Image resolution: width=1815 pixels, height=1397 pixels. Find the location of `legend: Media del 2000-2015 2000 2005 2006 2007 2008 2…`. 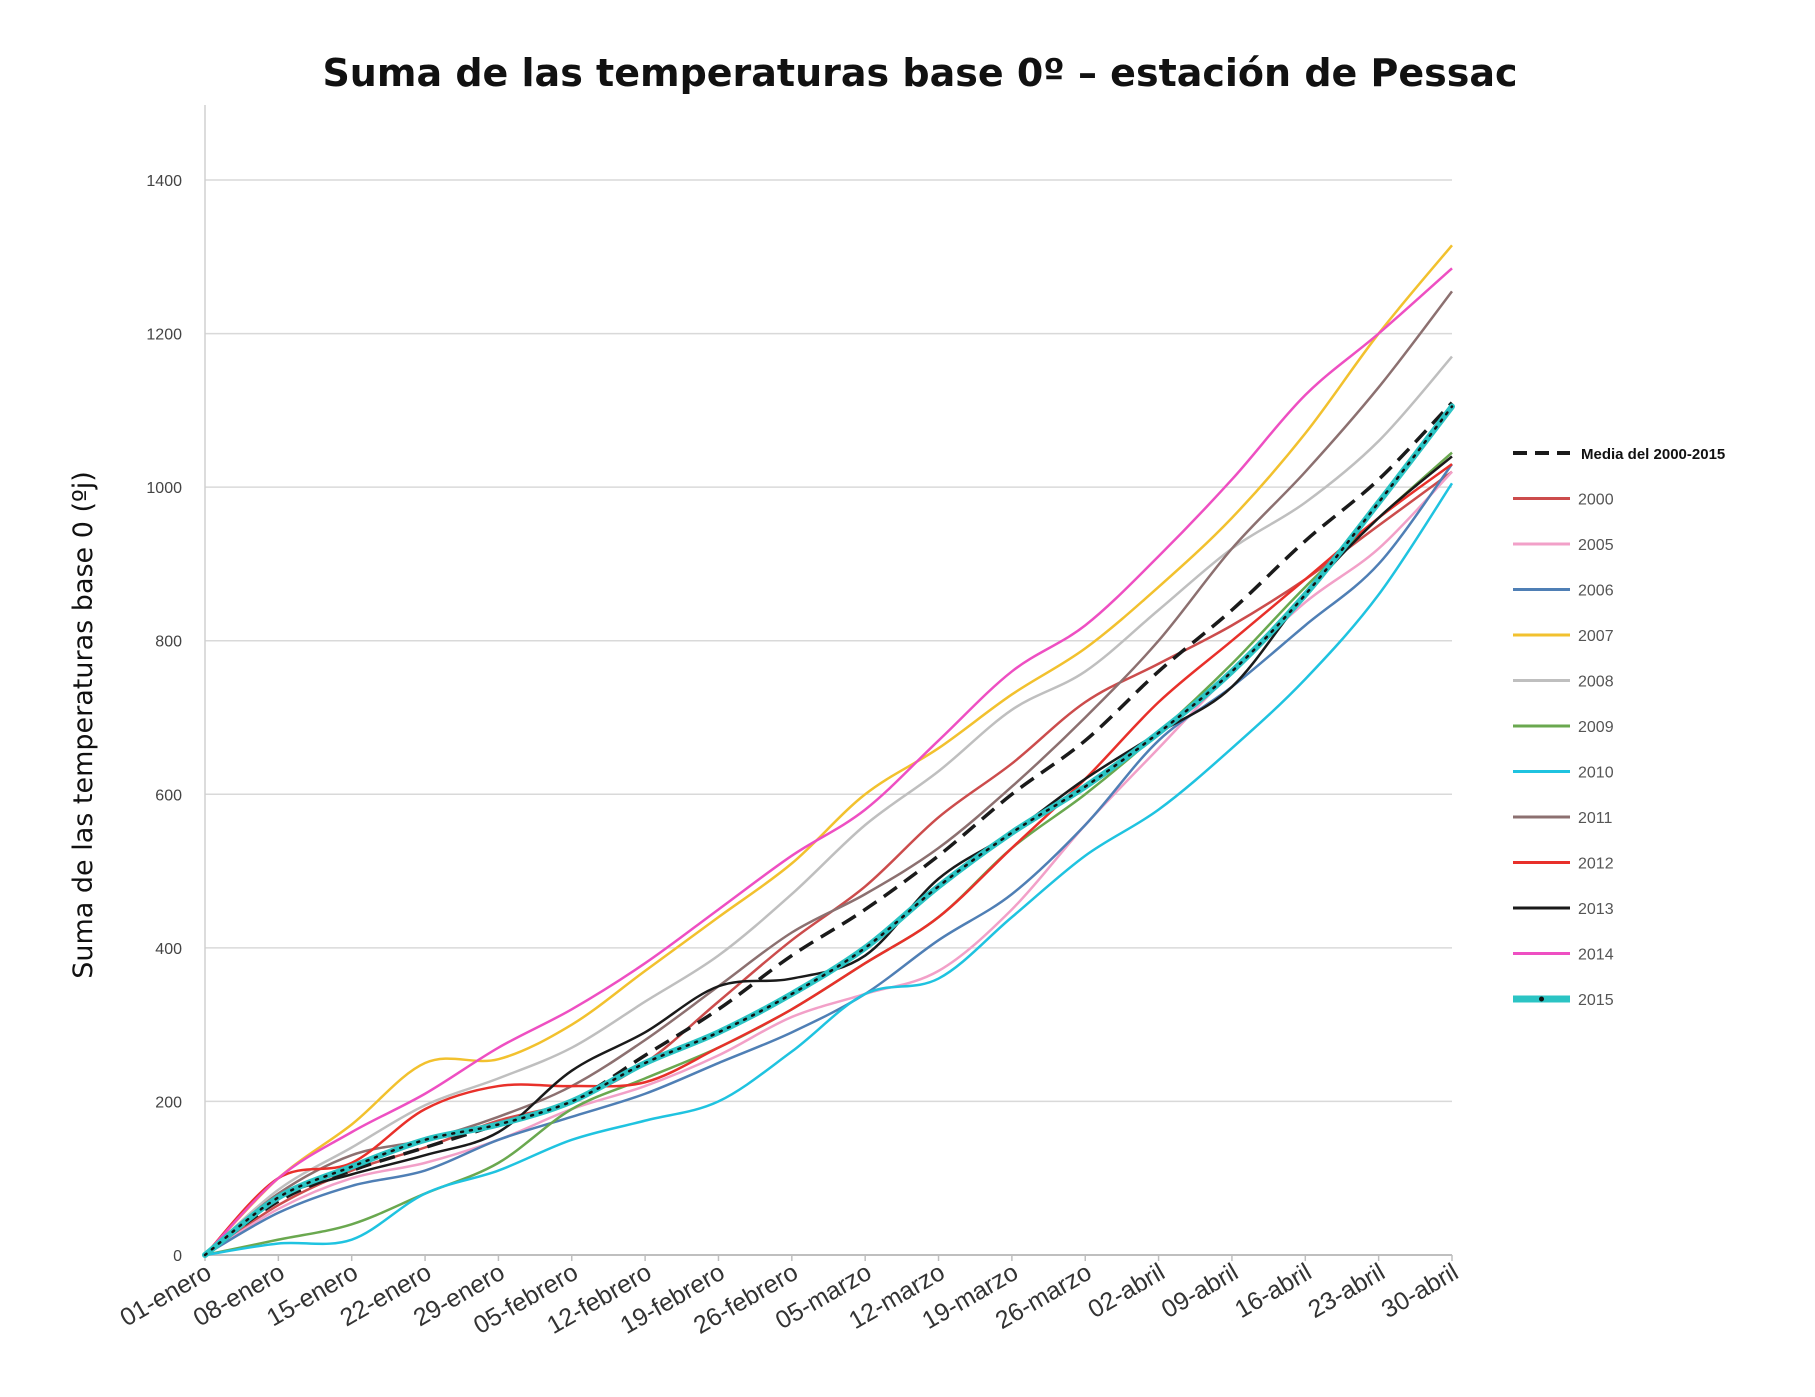

legend: Media del 2000-2015 2000 2005 2006 2007 2008 2… is located at coordinates (1619, 727).